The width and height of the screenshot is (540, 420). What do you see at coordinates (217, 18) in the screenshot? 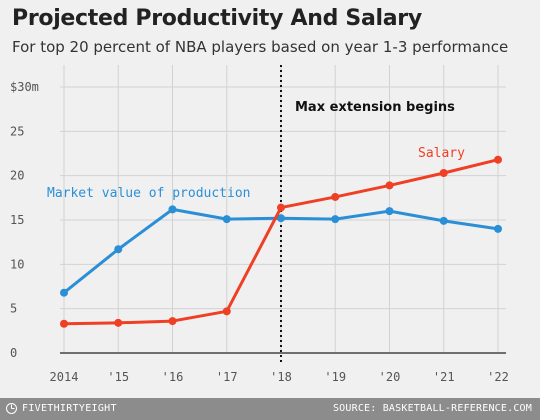
I see `chart-title: Projected Productivity And Salary` at bounding box center [217, 18].